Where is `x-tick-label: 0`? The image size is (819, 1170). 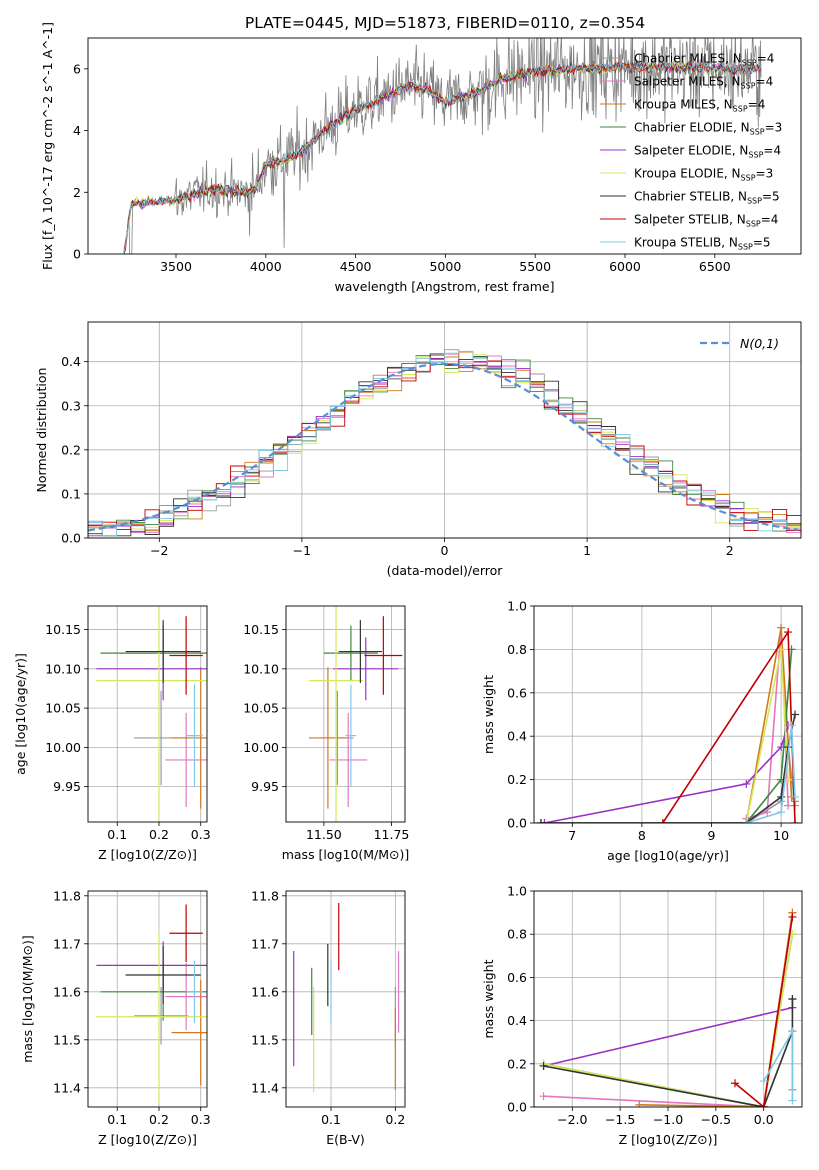 x-tick-label: 0 is located at coordinates (445, 550).